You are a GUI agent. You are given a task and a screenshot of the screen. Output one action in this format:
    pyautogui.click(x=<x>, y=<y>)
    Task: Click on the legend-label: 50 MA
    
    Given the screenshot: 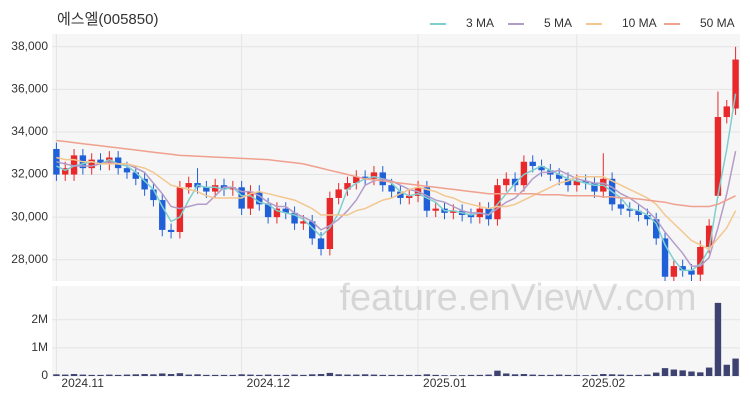 What is the action you would take?
    pyautogui.click(x=717, y=23)
    